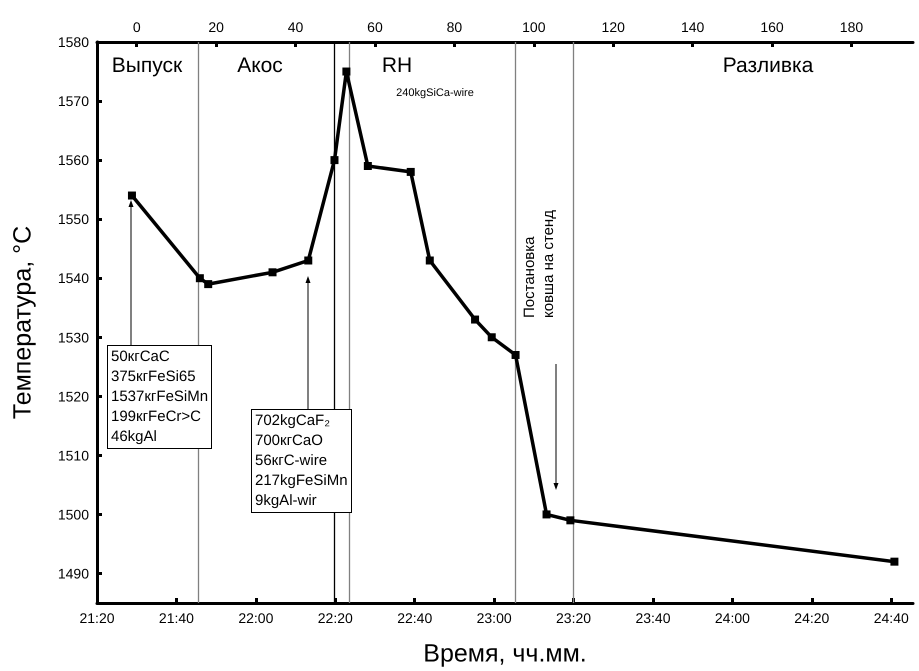 Image resolution: width=919 pixels, height=671 pixels. Describe the element at coordinates (74, 396) in the screenshot. I see `y-tick-label: 1520` at that location.